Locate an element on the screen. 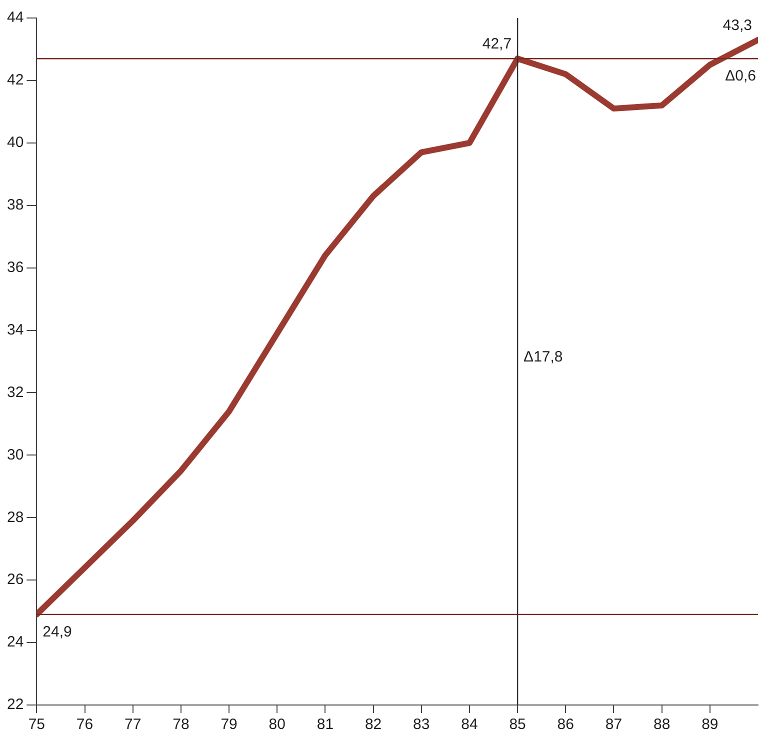 This screenshot has height=741, width=762. x-tick-label: 78 is located at coordinates (181, 725).